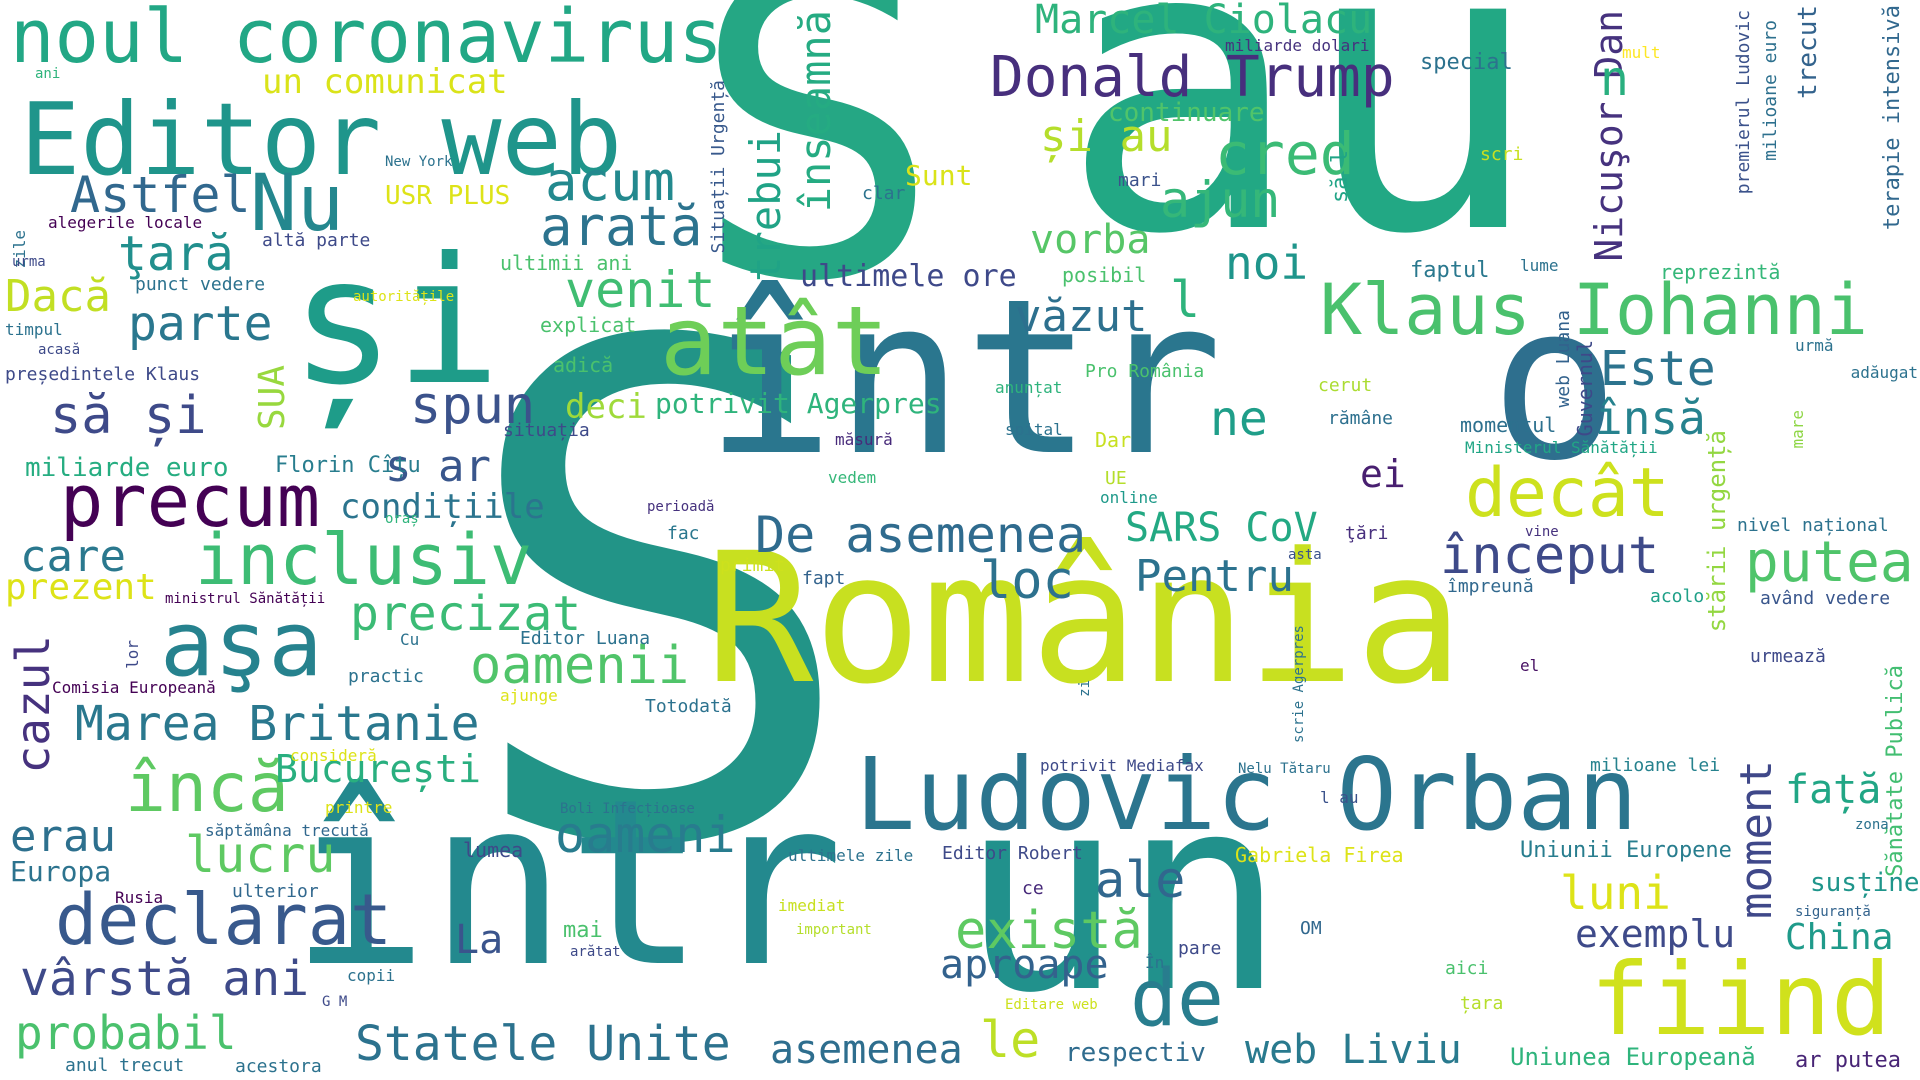 Image resolution: width=1920 pixels, height=1080 pixels. Describe the element at coordinates (1085, 688) in the screenshot. I see `word-zi: zi` at that location.